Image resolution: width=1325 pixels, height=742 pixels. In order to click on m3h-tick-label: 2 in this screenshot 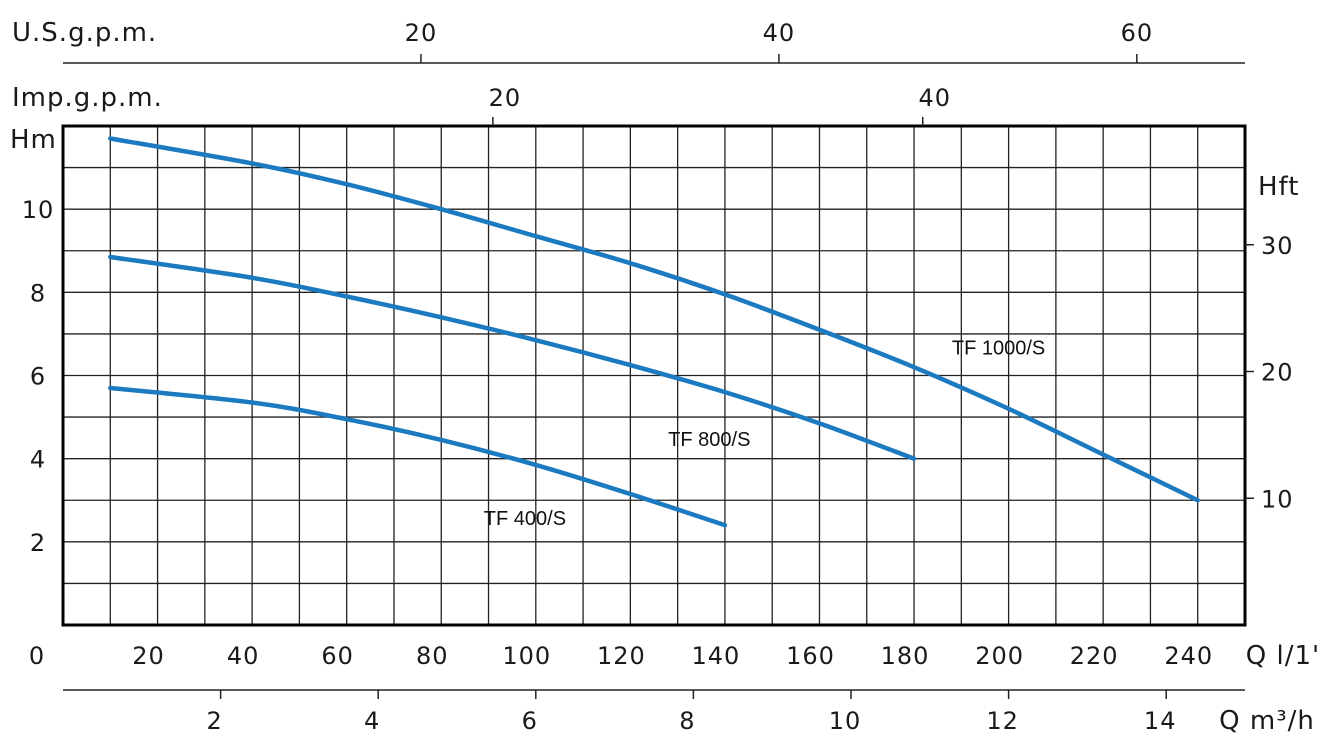, I will do `click(214, 721)`.